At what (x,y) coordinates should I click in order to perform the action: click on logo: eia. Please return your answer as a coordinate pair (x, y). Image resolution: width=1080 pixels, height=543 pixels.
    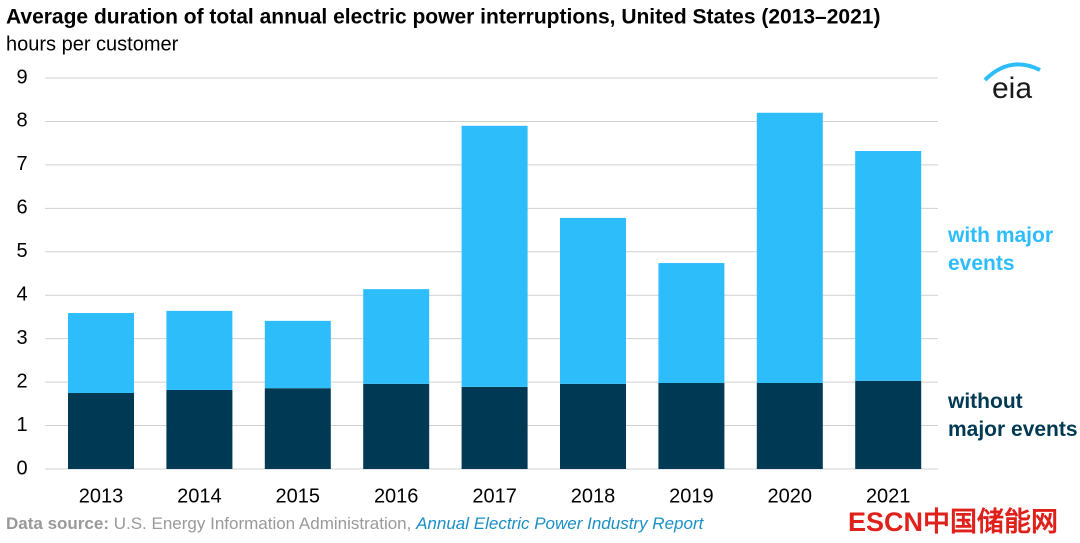
    Looking at the image, I should click on (1012, 88).